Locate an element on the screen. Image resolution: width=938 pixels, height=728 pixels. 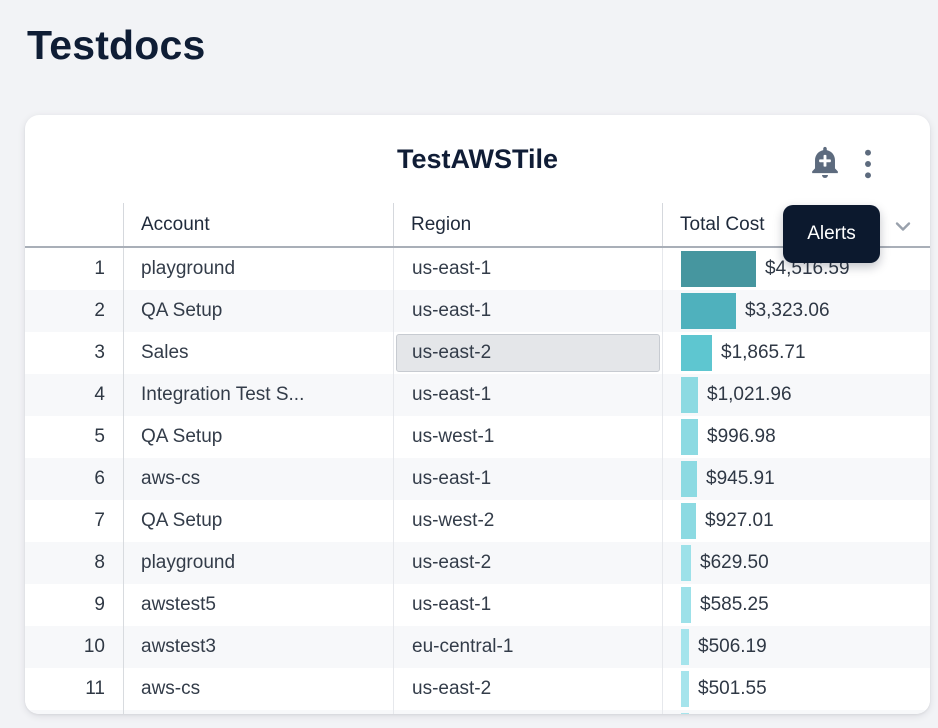
cell-account: awstest5 is located at coordinates (258, 605).